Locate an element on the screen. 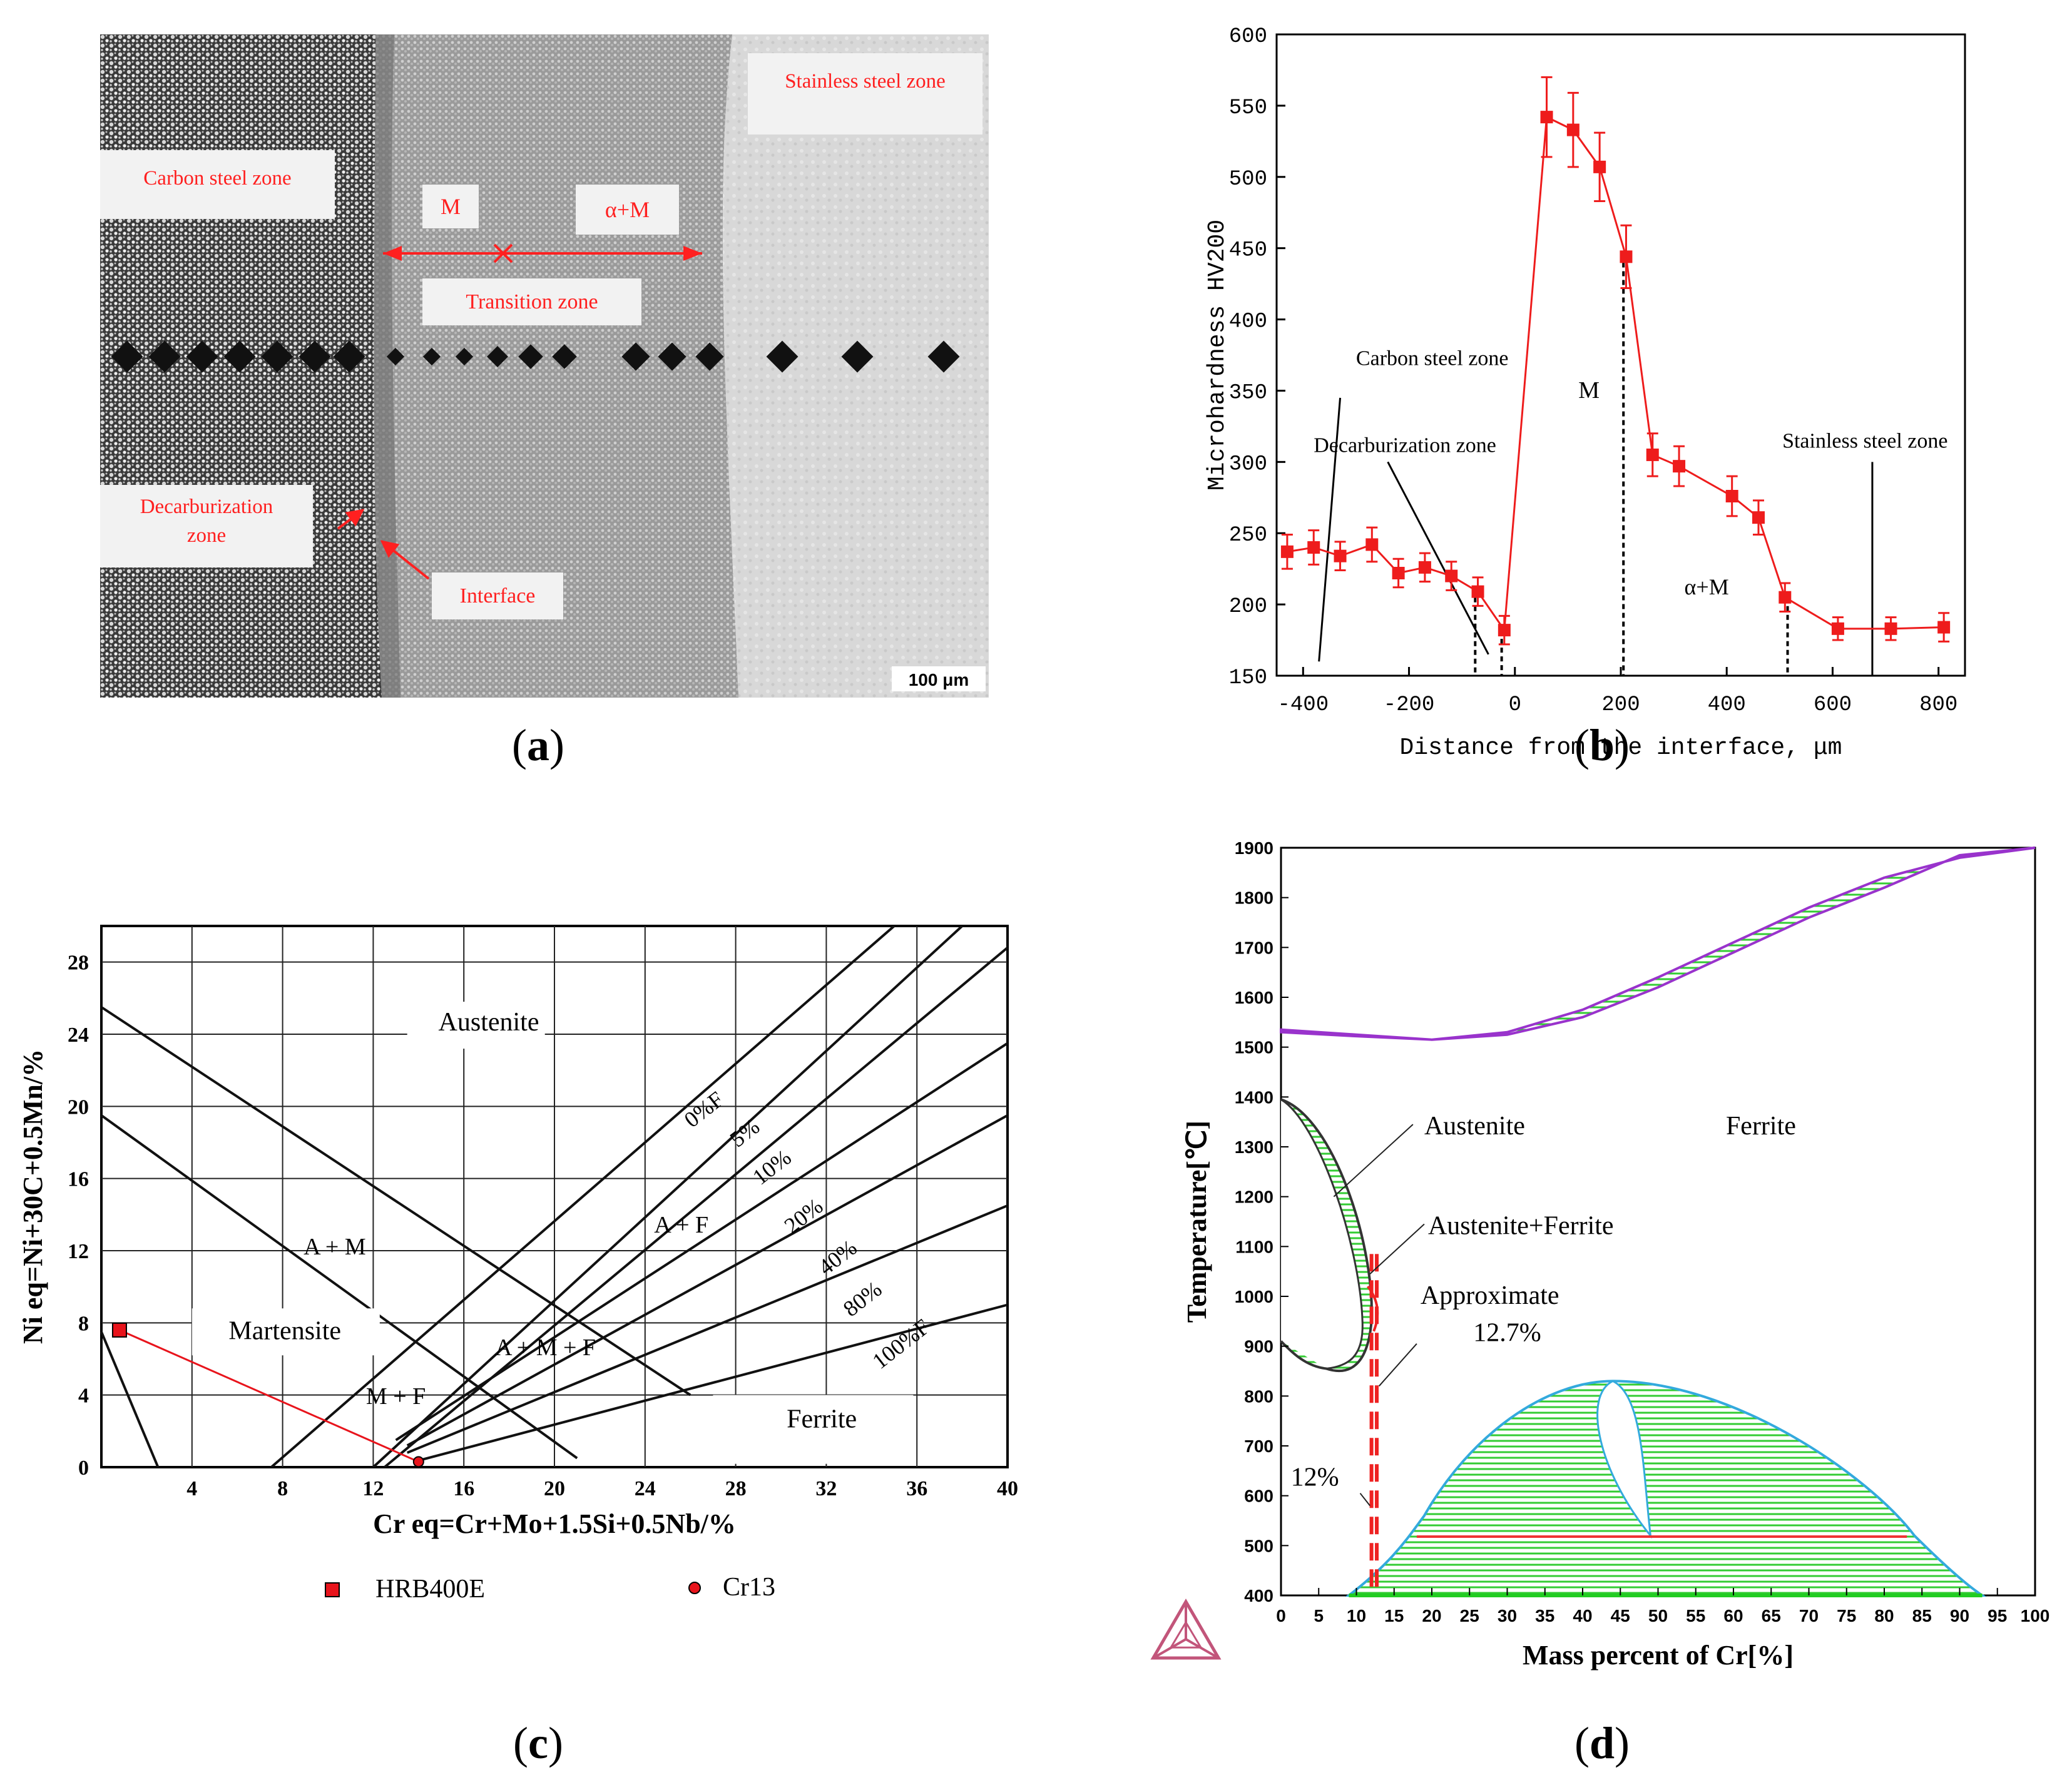 The height and width of the screenshot is (1790, 2072). x-tick-label: 85 is located at coordinates (1922, 1615).